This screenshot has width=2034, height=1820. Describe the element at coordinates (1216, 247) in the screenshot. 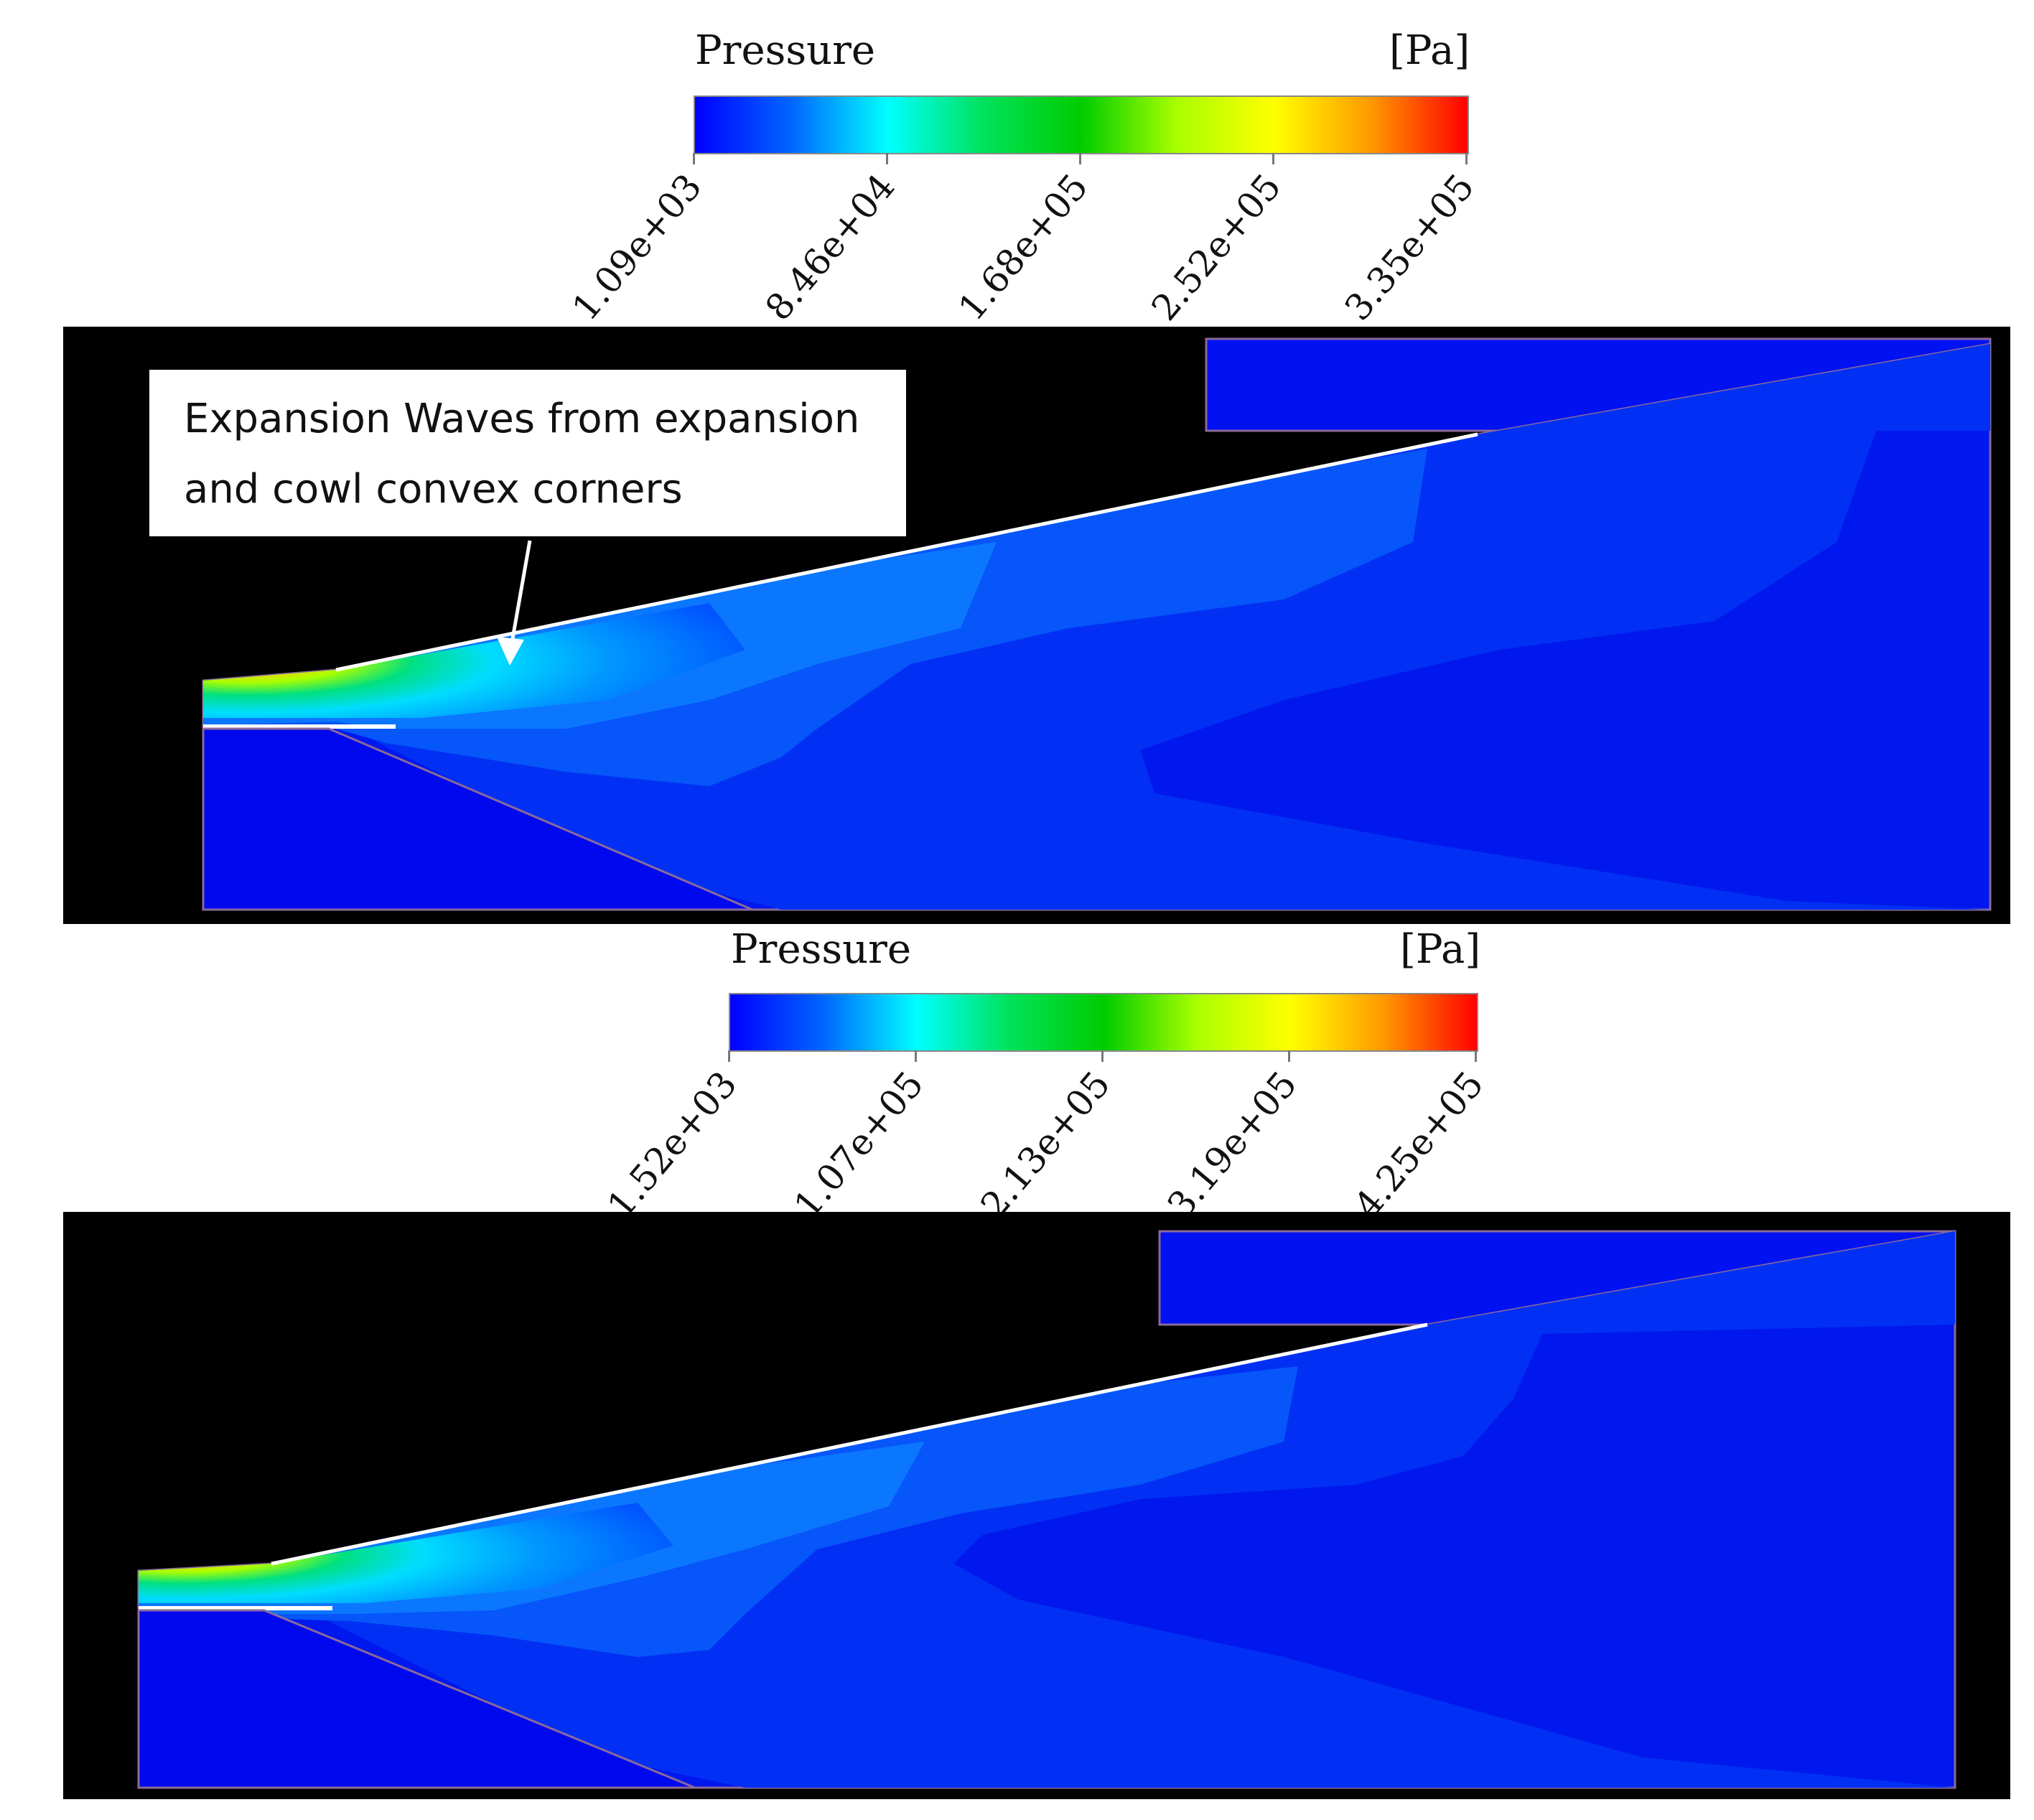

I see `legend-1-tick-label: 2.52e+05` at that location.